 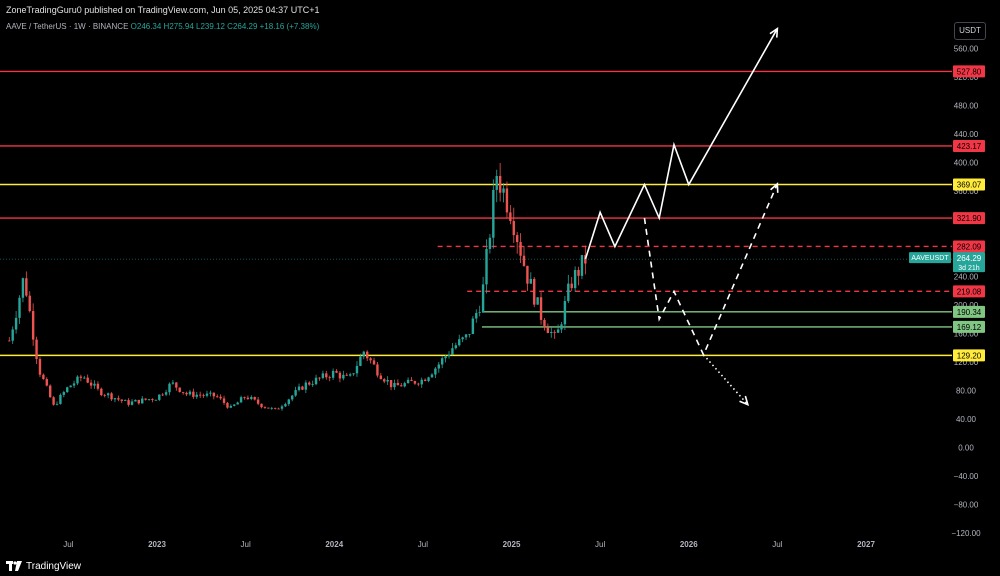 I want to click on countdown-label: 3d 21h, so click(x=969, y=268).